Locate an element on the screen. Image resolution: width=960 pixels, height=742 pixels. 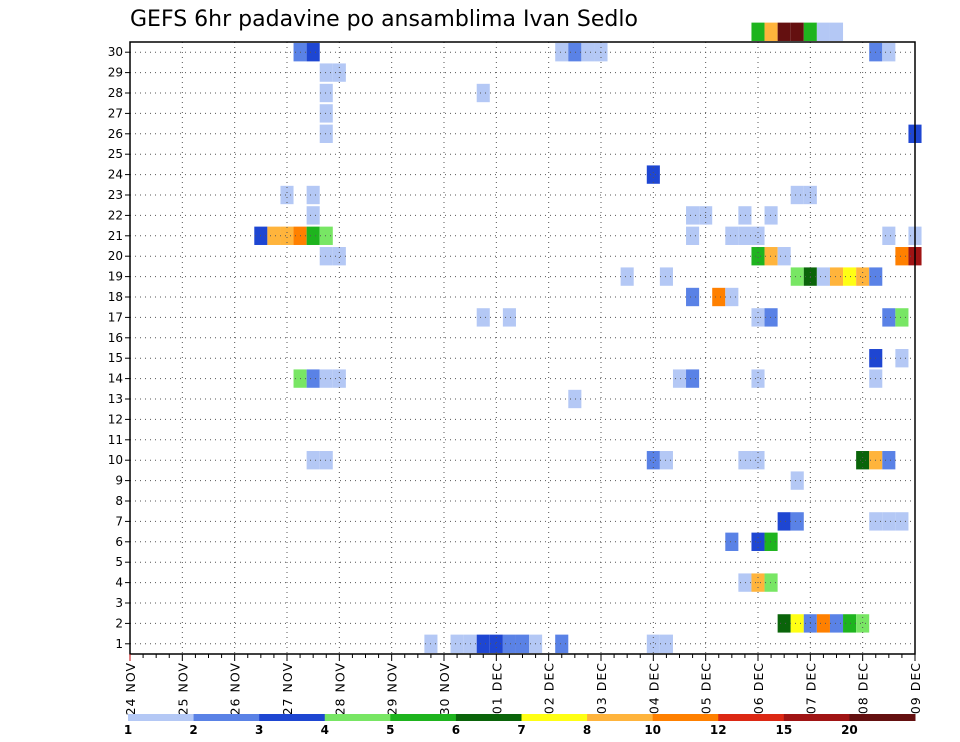
x-tick-label: 03 DEC is located at coordinates (601, 688).